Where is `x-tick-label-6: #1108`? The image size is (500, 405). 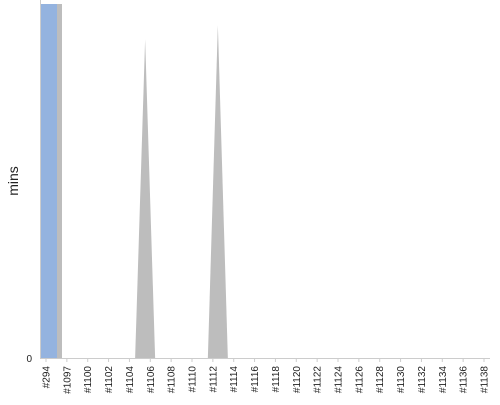
x-tick-label-6: #1108 is located at coordinates (172, 380).